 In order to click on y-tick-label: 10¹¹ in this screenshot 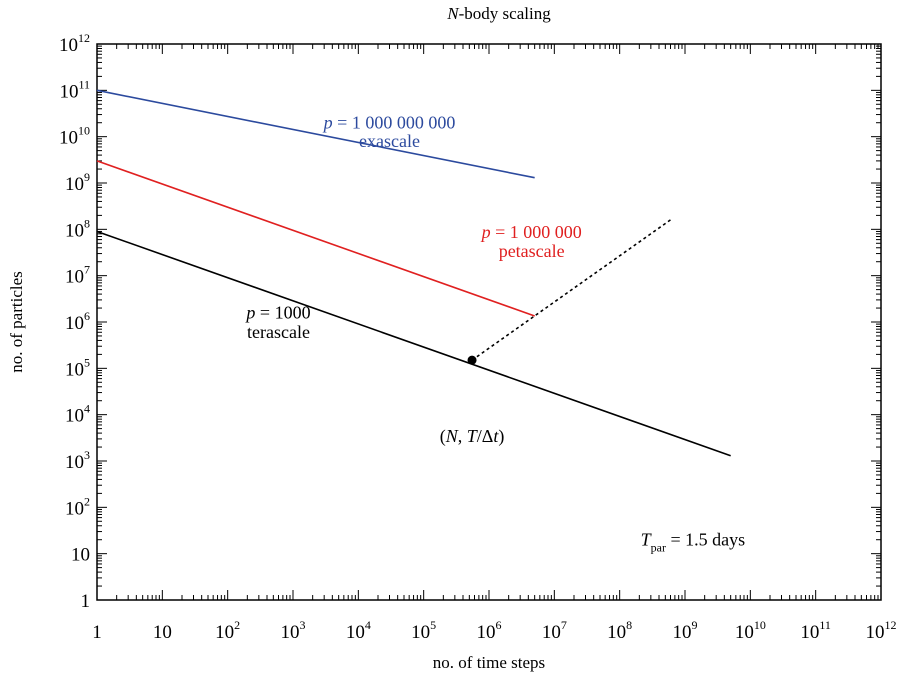, I will do `click(74, 89)`.